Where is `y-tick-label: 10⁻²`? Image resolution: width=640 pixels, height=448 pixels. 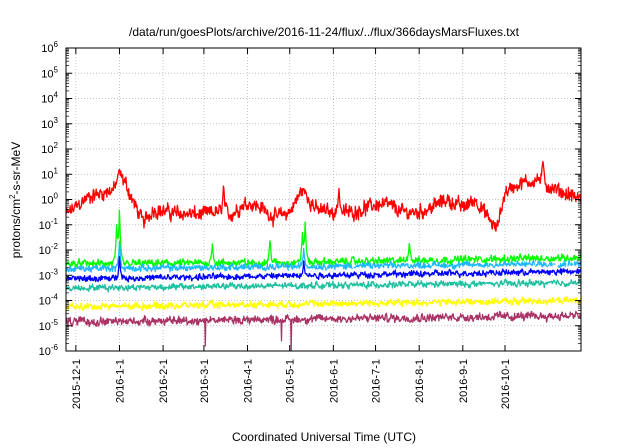
y-tick-label: 10⁻² is located at coordinates (49, 249).